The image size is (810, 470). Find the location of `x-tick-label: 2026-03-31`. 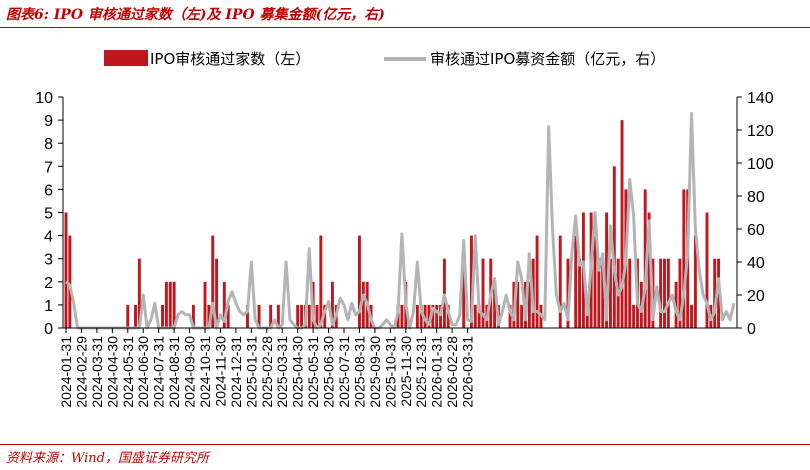

x-tick-label: 2026-03-31 is located at coordinates (468, 372).